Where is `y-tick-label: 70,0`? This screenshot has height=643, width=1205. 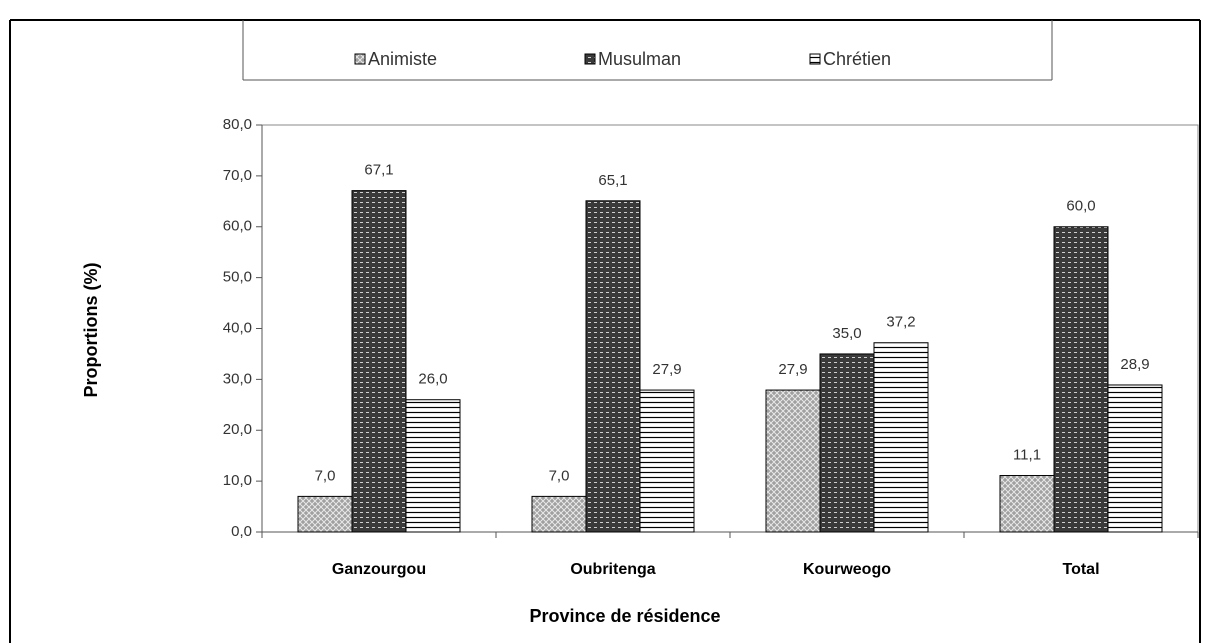 y-tick-label: 70,0 is located at coordinates (237, 175).